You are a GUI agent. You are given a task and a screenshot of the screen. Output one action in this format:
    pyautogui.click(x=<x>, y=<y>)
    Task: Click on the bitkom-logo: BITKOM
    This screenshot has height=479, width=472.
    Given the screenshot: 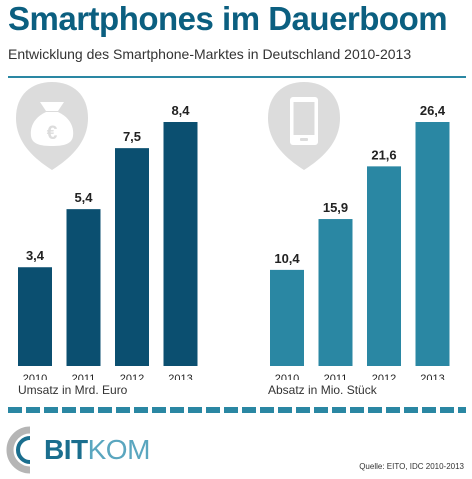 What is the action you would take?
    pyautogui.click(x=86, y=450)
    